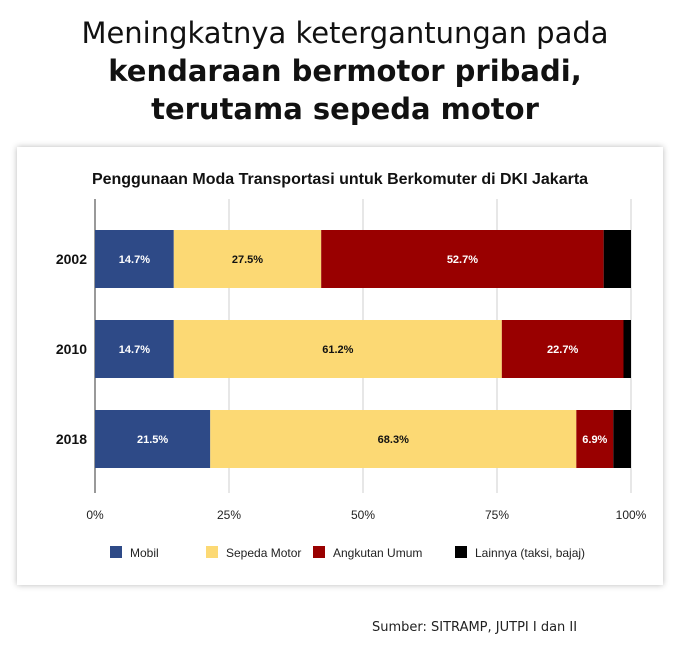  I want to click on y-category-label: 2018, so click(71, 439).